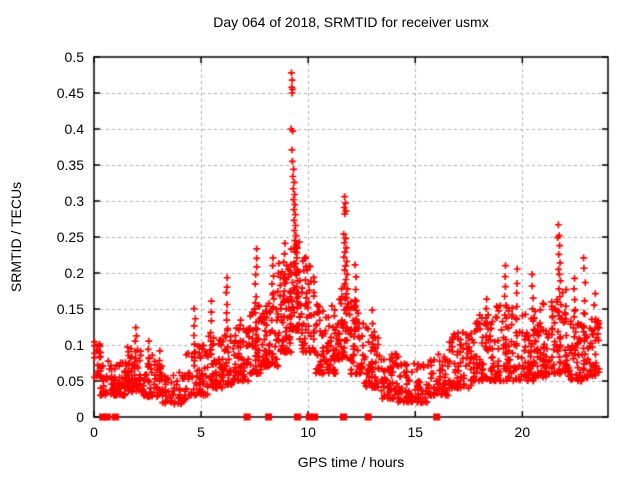 The image size is (640, 480). Describe the element at coordinates (74, 345) in the screenshot. I see `y-tick-label: 0.1` at that location.